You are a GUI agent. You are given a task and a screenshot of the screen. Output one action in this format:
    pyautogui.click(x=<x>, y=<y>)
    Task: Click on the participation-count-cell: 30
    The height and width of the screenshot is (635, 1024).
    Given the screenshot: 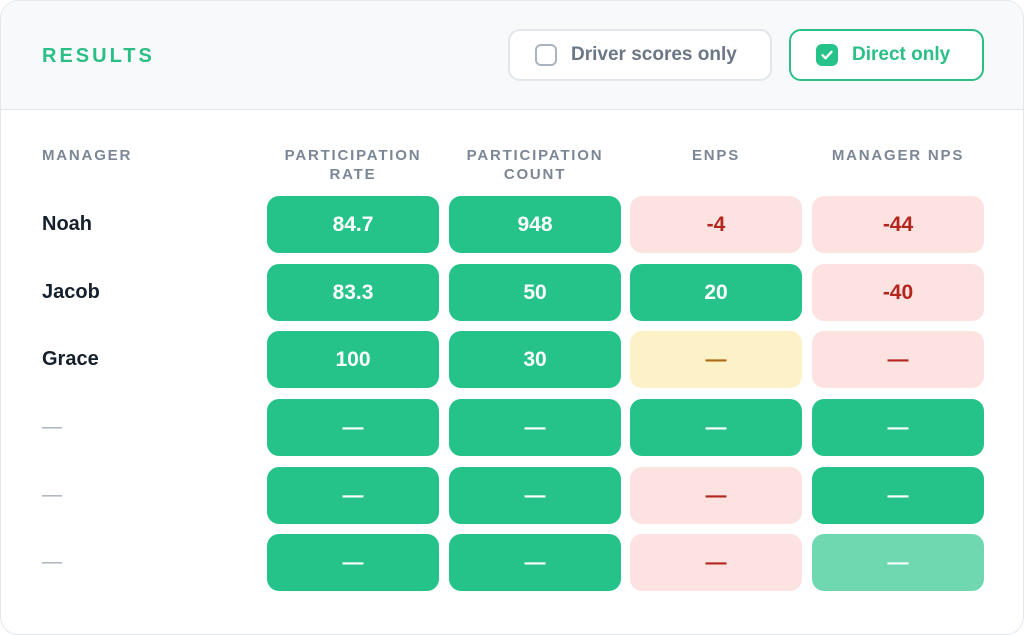 What is the action you would take?
    pyautogui.click(x=535, y=359)
    